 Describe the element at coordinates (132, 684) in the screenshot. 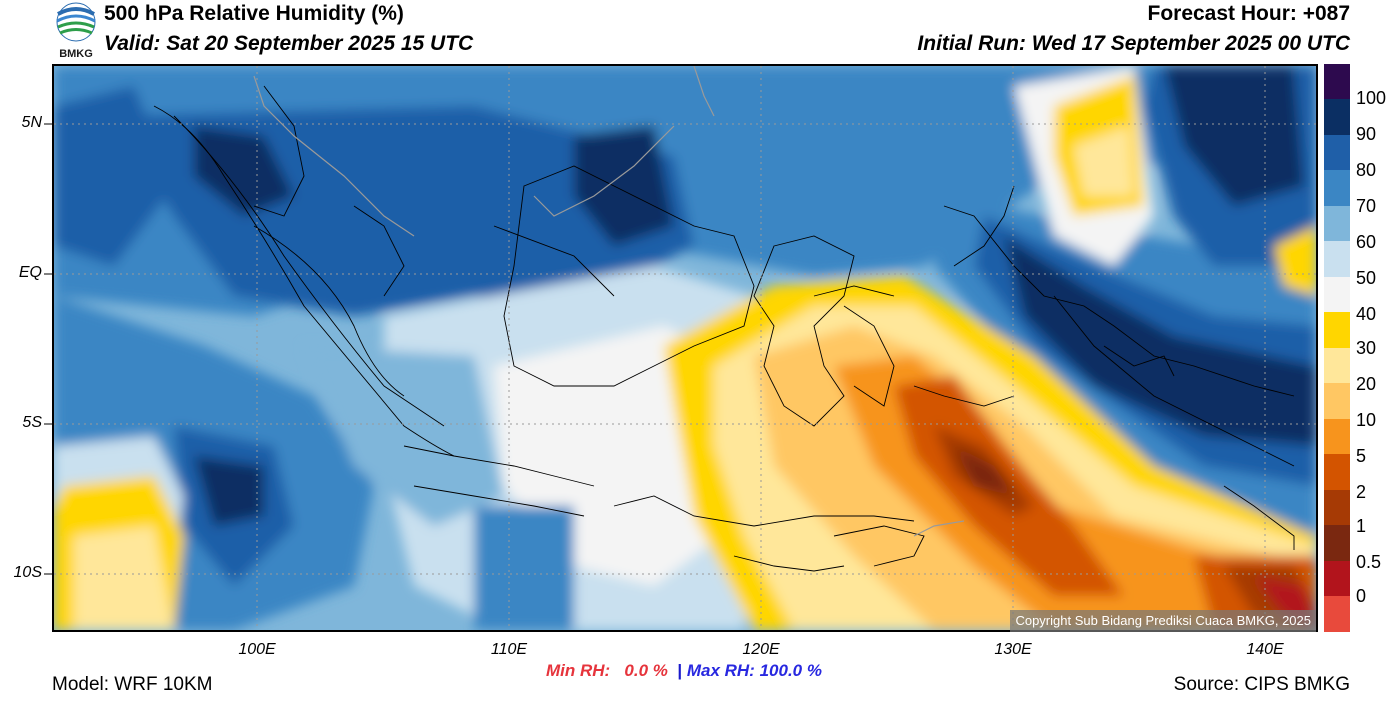

I see `model-name: Model: WRF 10KM` at that location.